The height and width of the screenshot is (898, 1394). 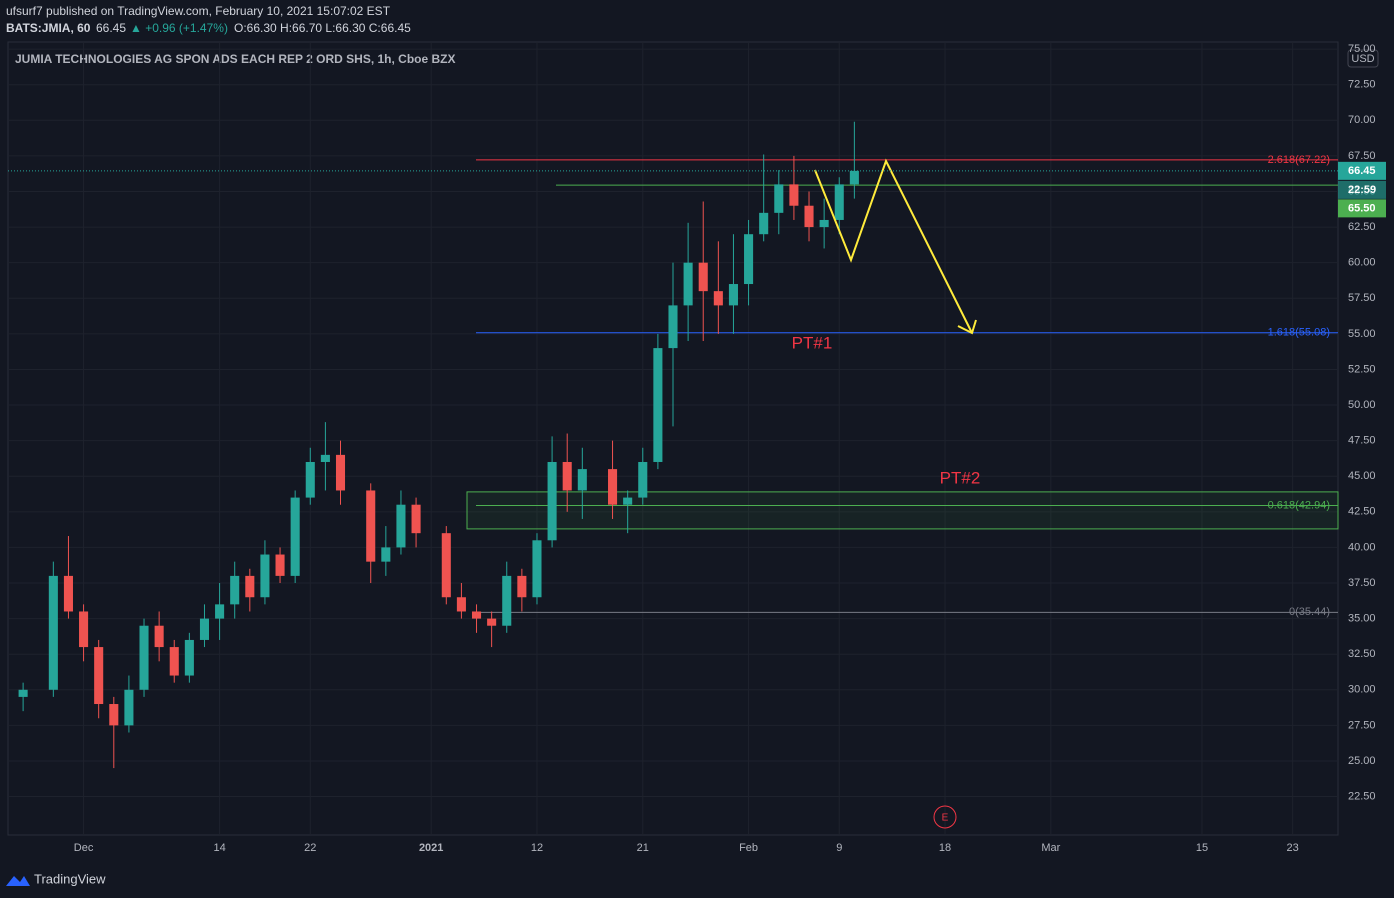 I want to click on y-tick-label: 62.50, so click(x=1362, y=227).